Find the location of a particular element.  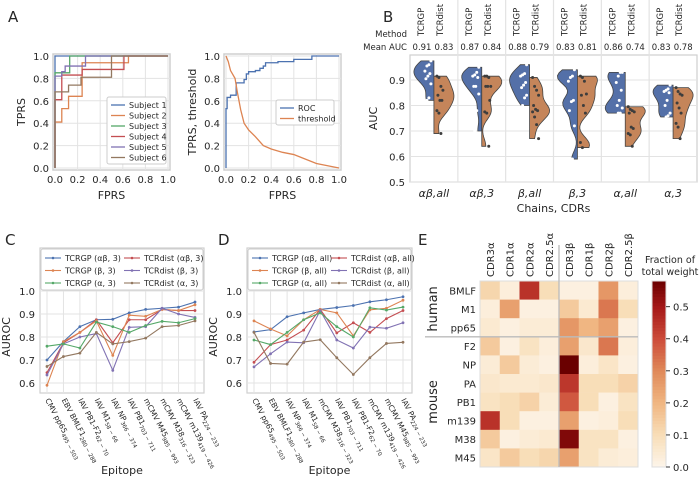

row-label: F2 is located at coordinates (470, 347).